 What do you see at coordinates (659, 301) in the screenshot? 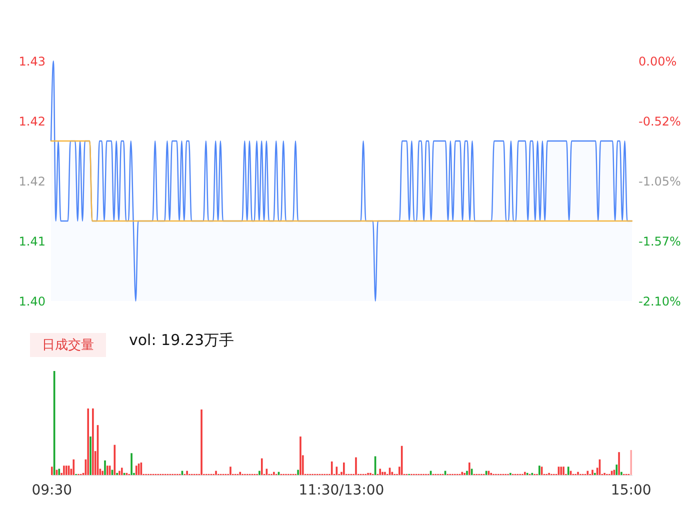
I see `y2-tick-label: -2.10%` at bounding box center [659, 301].